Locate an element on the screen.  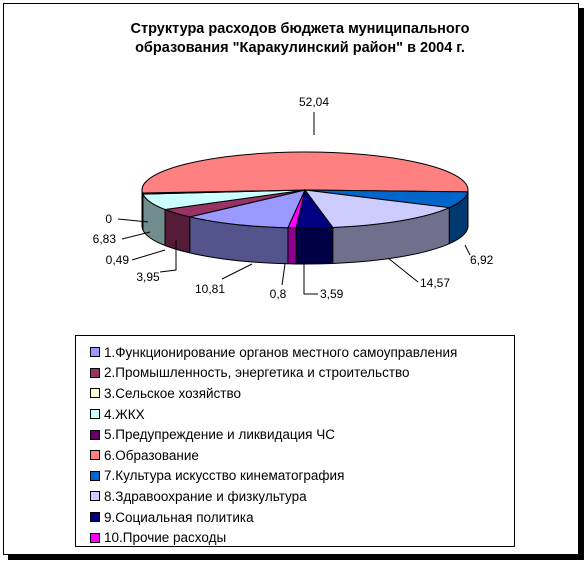
legend-label-3: 3.Сельское хозяйство is located at coordinates (173, 393).